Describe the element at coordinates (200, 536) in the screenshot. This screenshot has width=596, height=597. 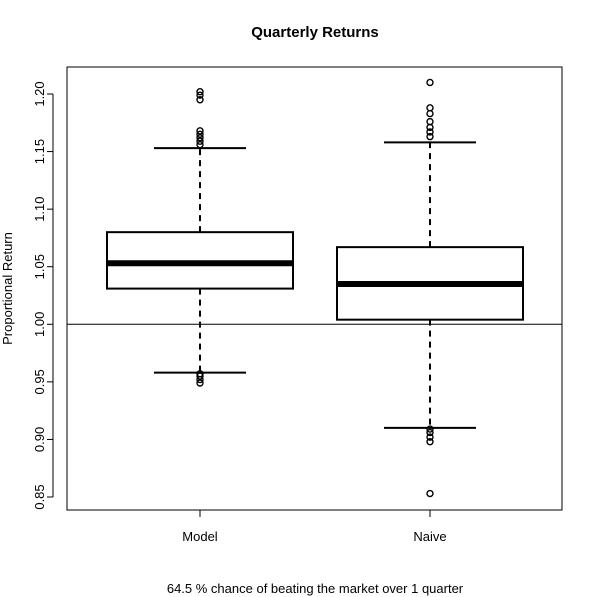
I see `x-tick-label: Model` at that location.